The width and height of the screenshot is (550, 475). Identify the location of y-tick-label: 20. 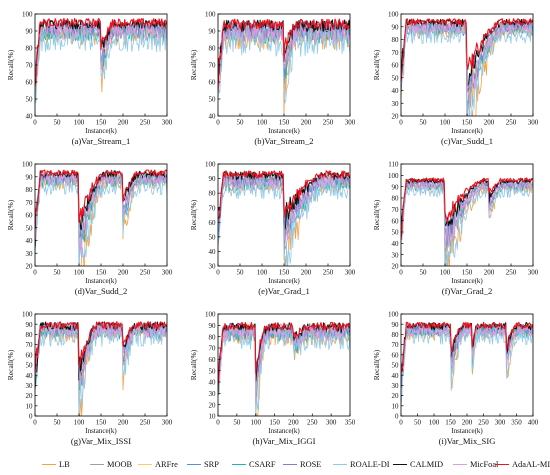
(396, 396).